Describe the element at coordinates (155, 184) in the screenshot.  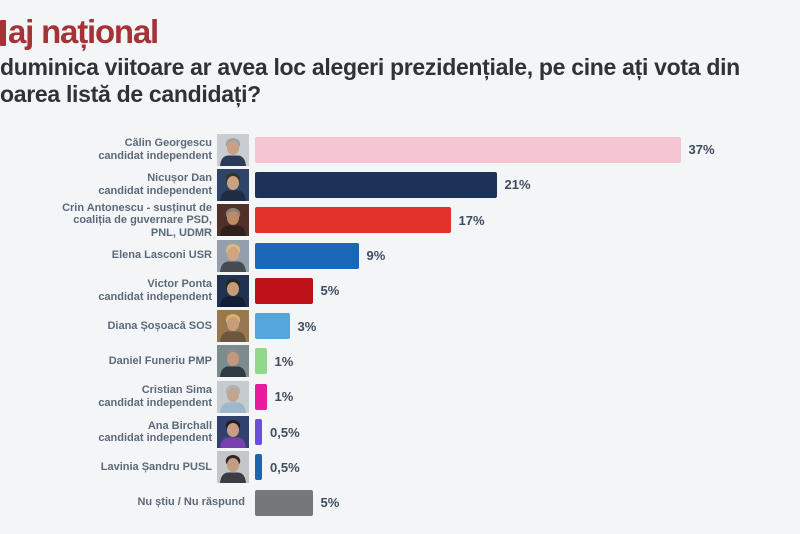
I see `candidate-label: Nicușor Dan candidat independent` at that location.